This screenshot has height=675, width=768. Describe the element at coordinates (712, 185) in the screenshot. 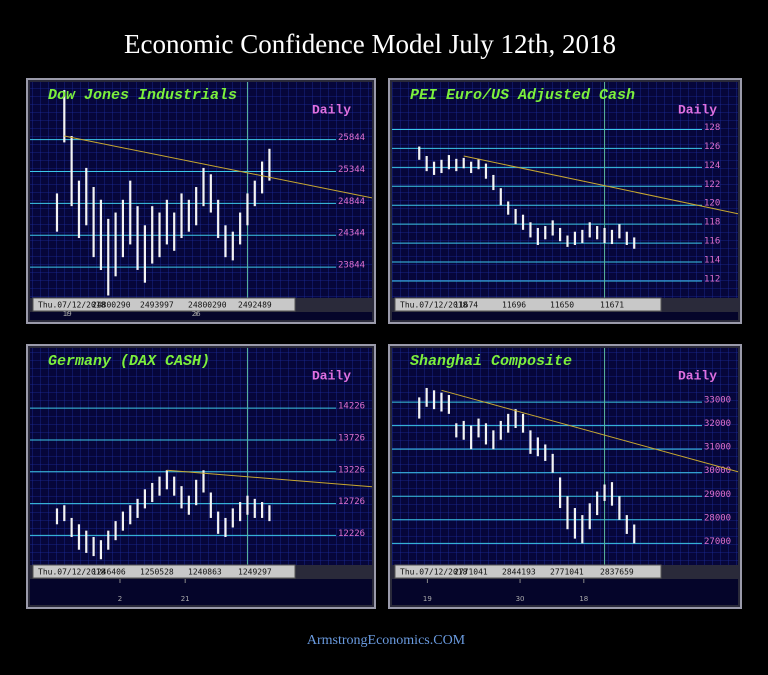

I see `y-tick-label: 122` at that location.